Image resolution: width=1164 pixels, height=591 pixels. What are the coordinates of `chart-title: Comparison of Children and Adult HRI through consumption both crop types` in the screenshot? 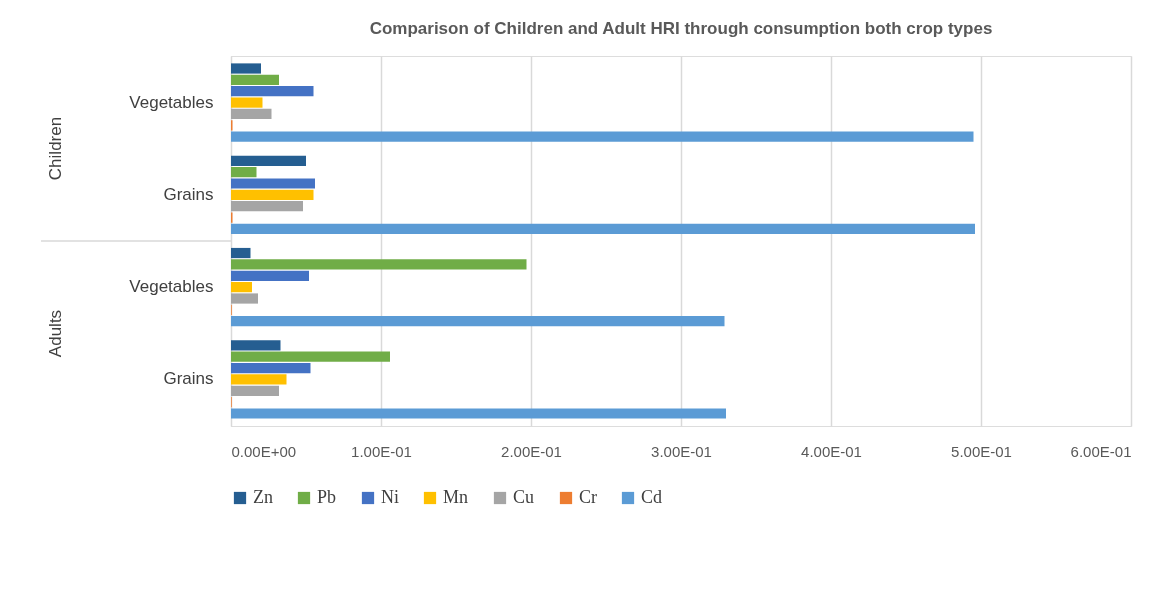 It's located at (681, 28).